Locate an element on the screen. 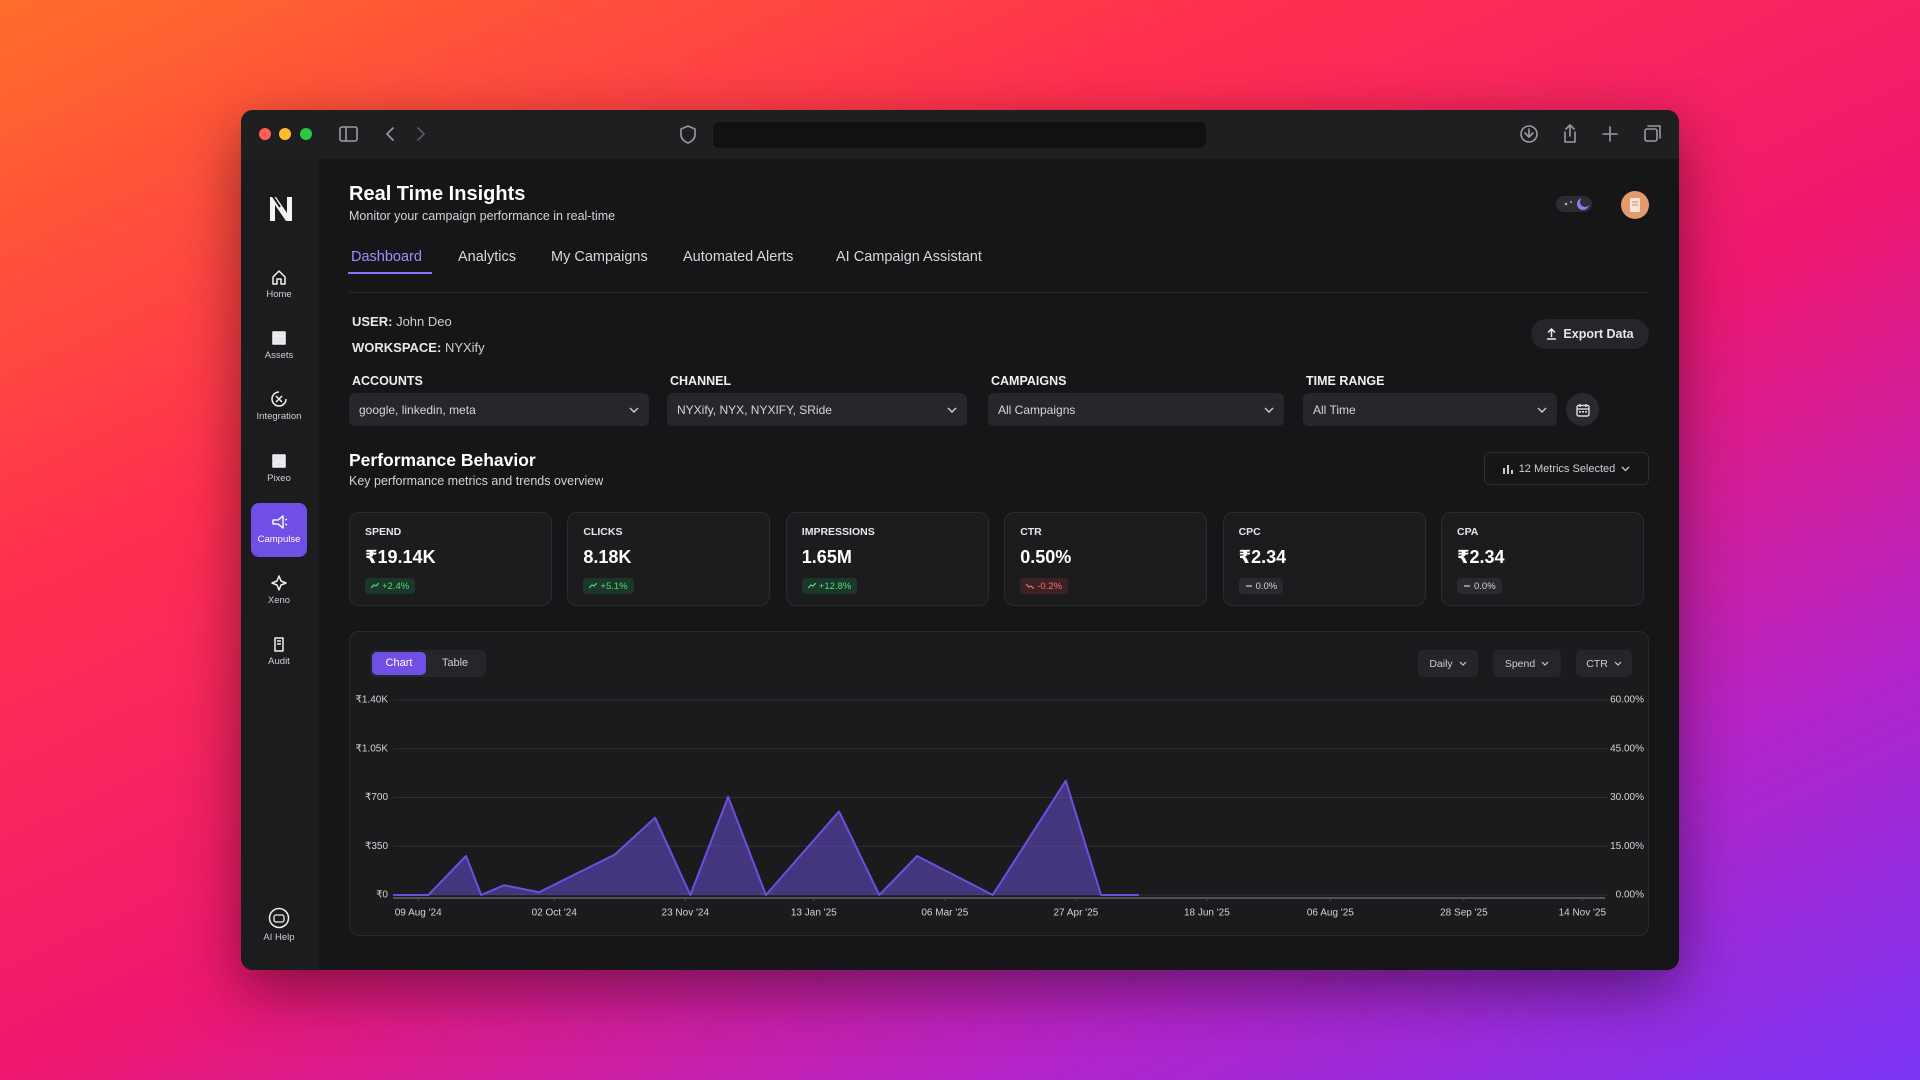  sidebar-label: Pixeo is located at coordinates (279, 478).